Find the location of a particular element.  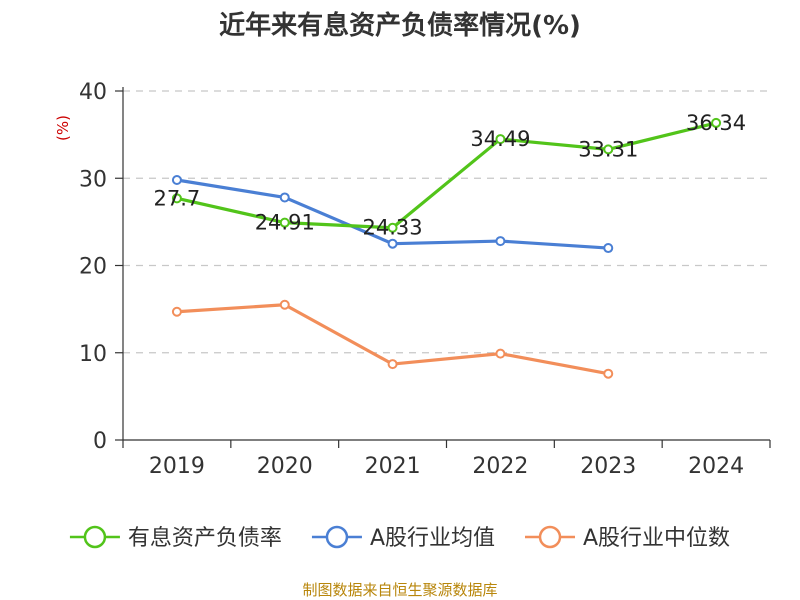

legend-item: 有息资产负债率 is located at coordinates (175, 538).